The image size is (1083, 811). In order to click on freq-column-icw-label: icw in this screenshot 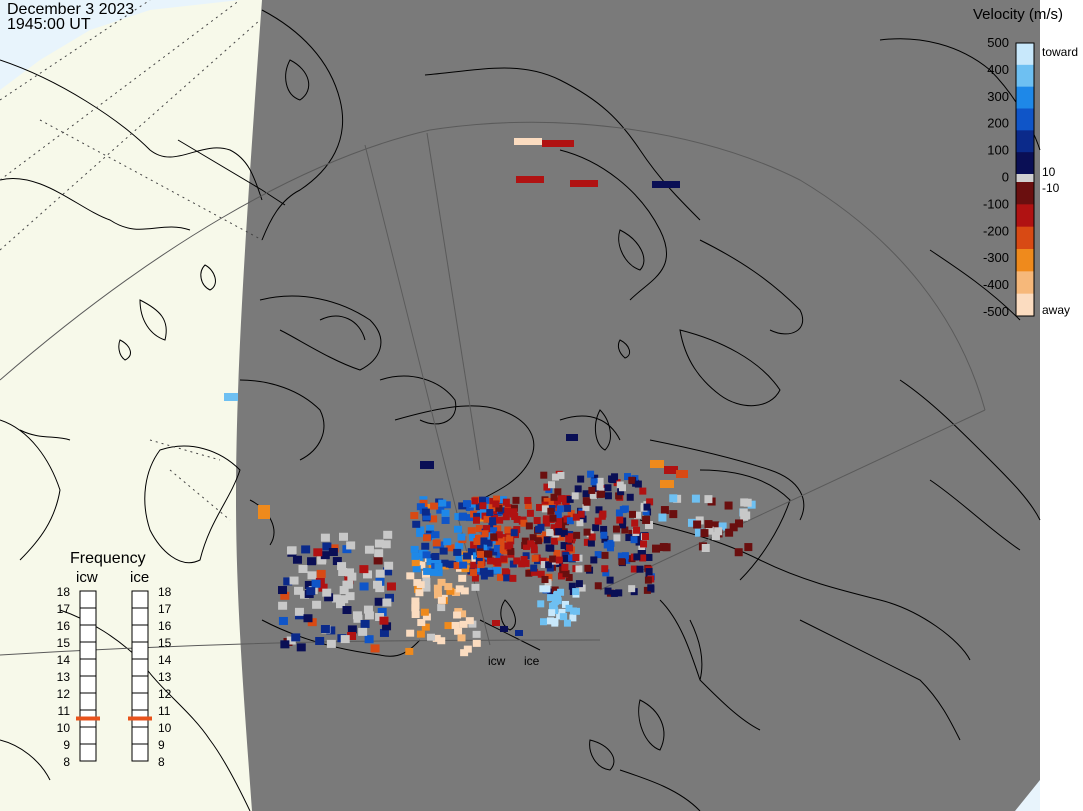, I will do `click(87, 577)`.